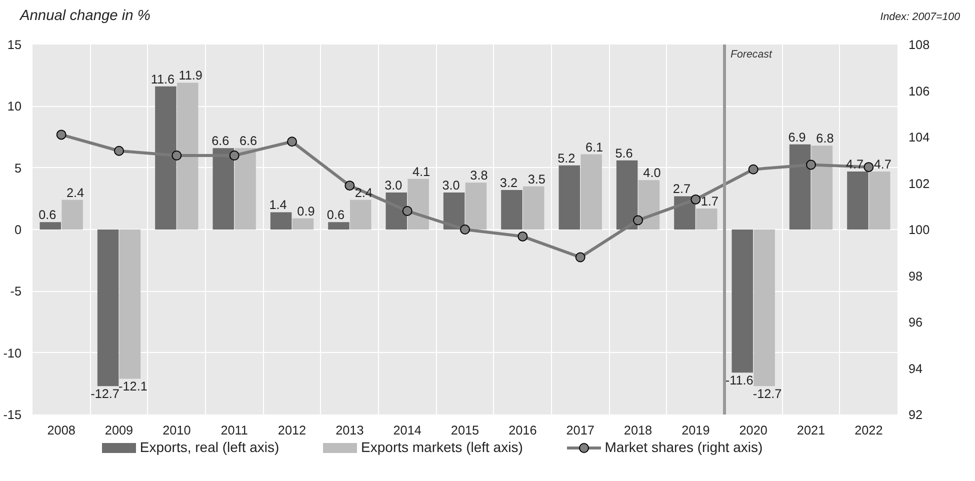 The height and width of the screenshot is (481, 975). Describe the element at coordinates (919, 91) in the screenshot. I see `y2-tick-label: 106` at that location.